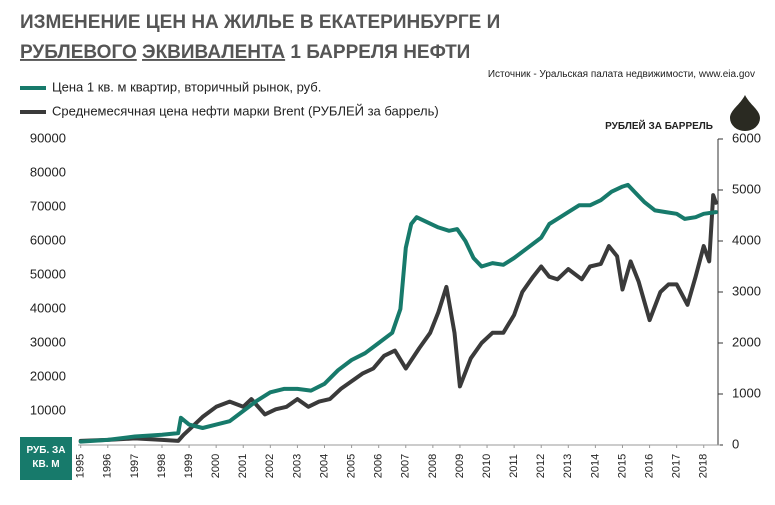 The image size is (775, 505). Describe the element at coordinates (746, 239) in the screenshot. I see `y2-tick-label: 4000` at that location.